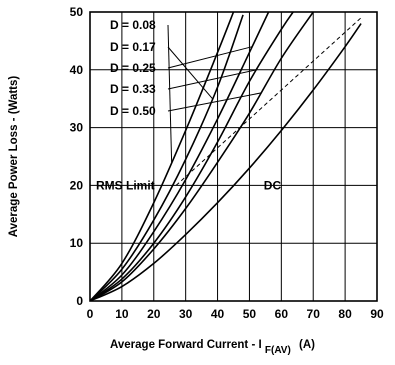 The height and width of the screenshot is (365, 395). I want to click on legend-label-d-025: D = 0.25, so click(133, 68).